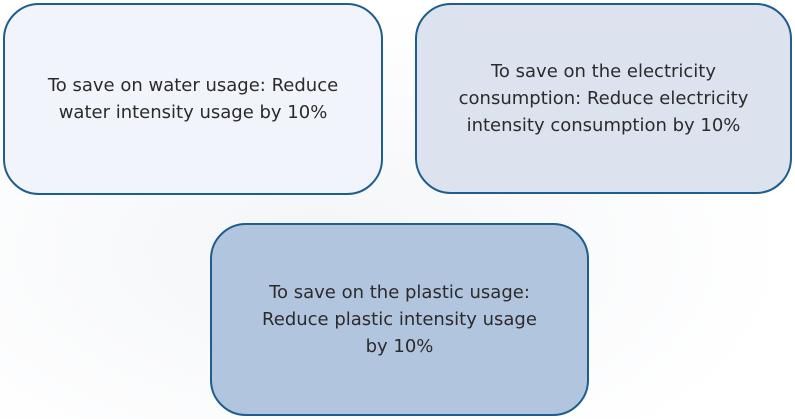 The image size is (795, 419). What do you see at coordinates (193, 85) in the screenshot?
I see `goal-text: To save on water usage: Reduce` at bounding box center [193, 85].